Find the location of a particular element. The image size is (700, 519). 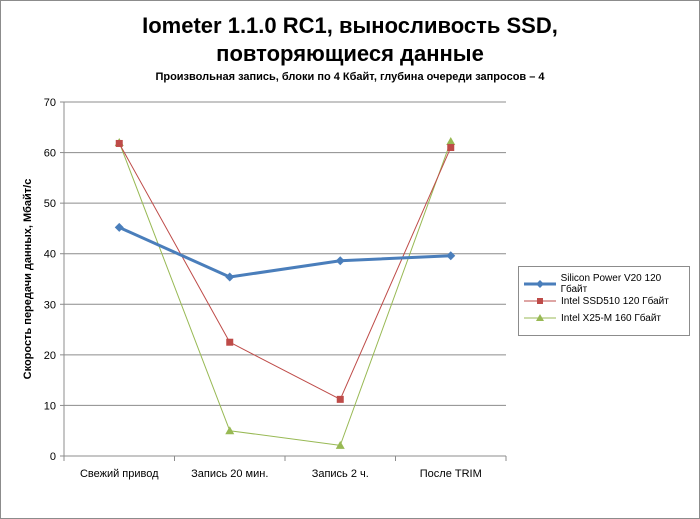

series-line is located at coordinates (284, 252).